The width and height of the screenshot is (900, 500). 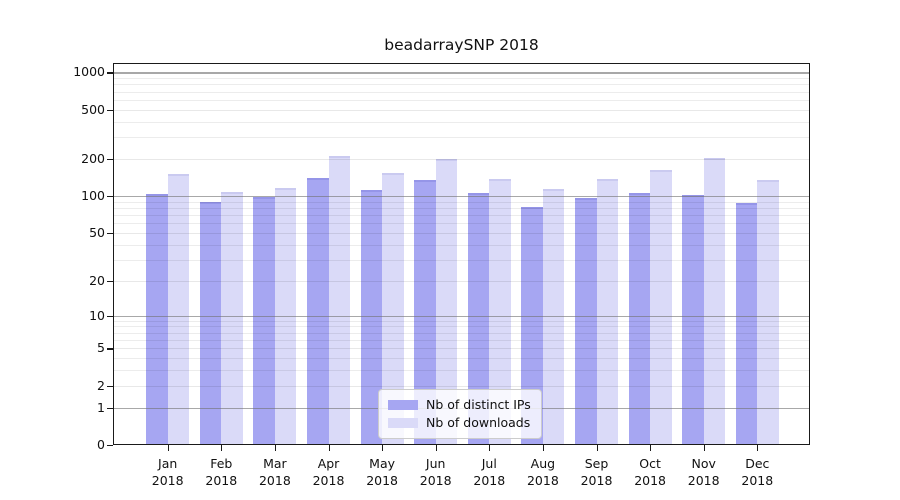 I want to click on x-tick-label-feb: Feb 2018, so click(x=221, y=472).